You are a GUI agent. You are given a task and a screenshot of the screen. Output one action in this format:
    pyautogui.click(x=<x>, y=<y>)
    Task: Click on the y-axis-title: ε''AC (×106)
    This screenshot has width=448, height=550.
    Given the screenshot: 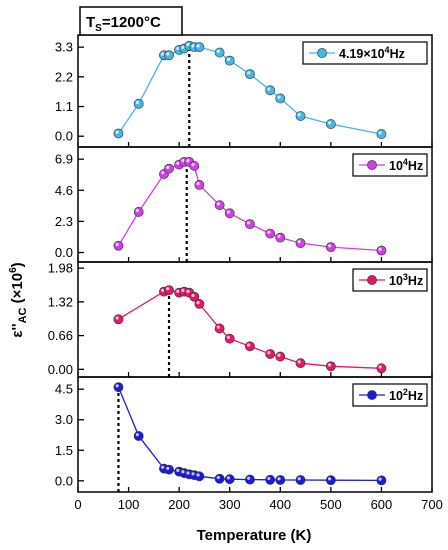 What is the action you would take?
    pyautogui.click(x=18, y=299)
    